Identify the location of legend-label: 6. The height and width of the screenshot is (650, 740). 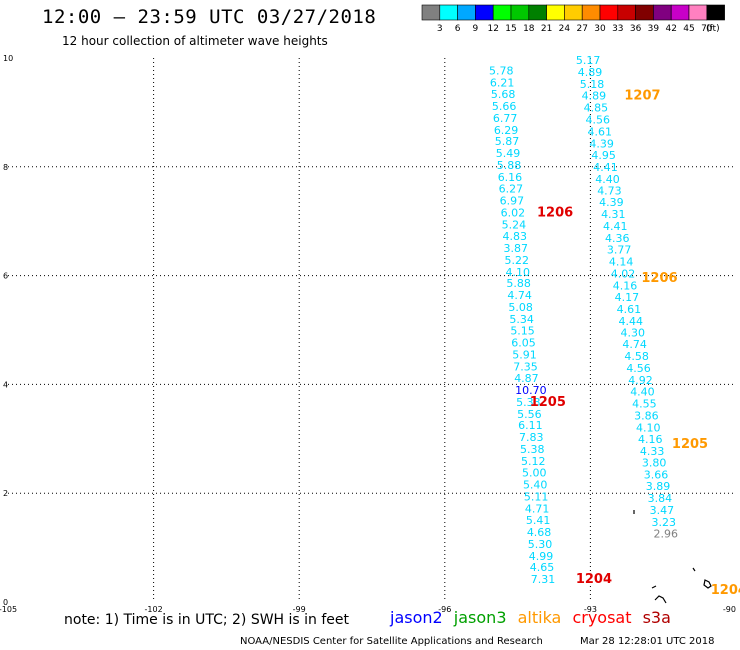
(458, 29).